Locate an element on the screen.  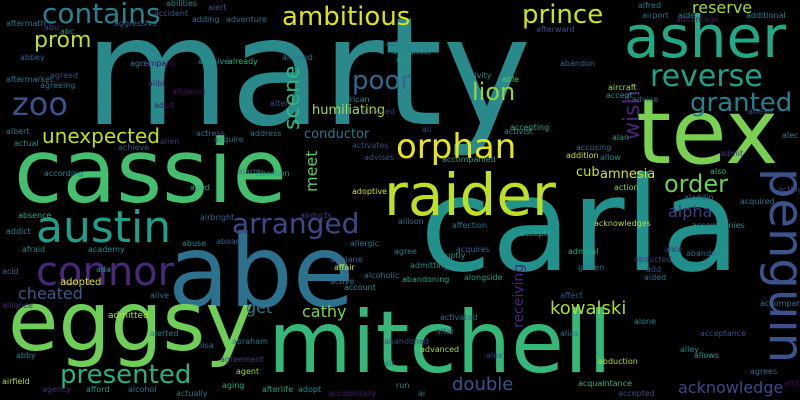
word-small: alarm is located at coordinates (249, 171).